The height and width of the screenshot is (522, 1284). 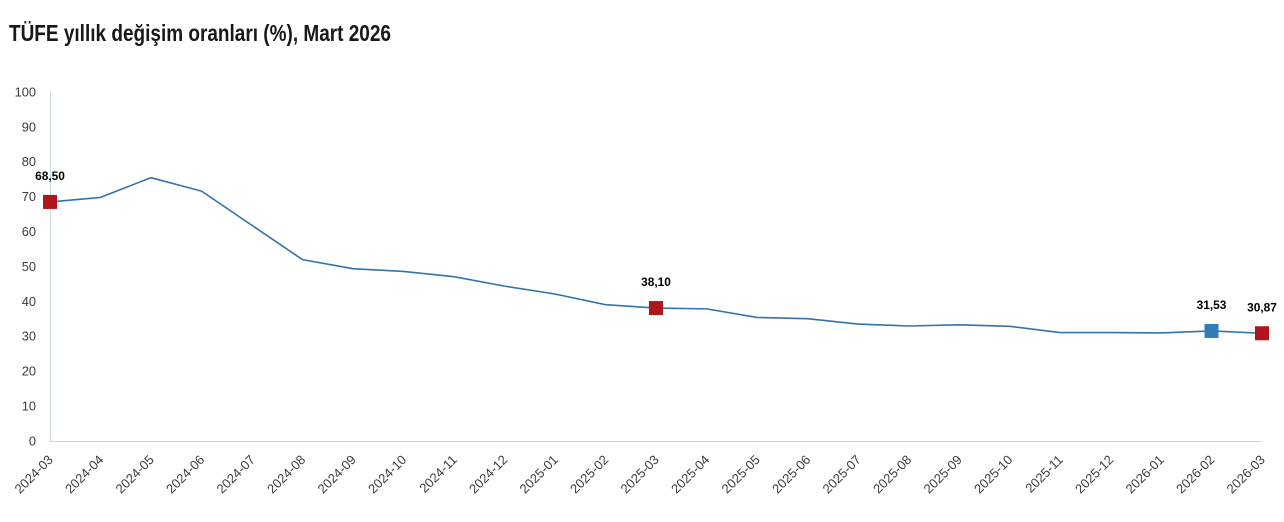 What do you see at coordinates (32, 440) in the screenshot?
I see `svg-text: 0` at bounding box center [32, 440].